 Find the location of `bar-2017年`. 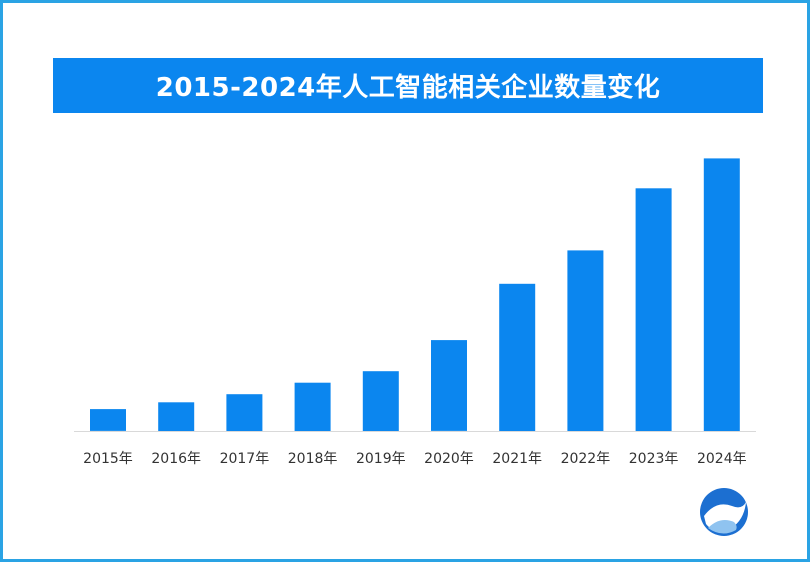

bar-2017年 is located at coordinates (244, 412).